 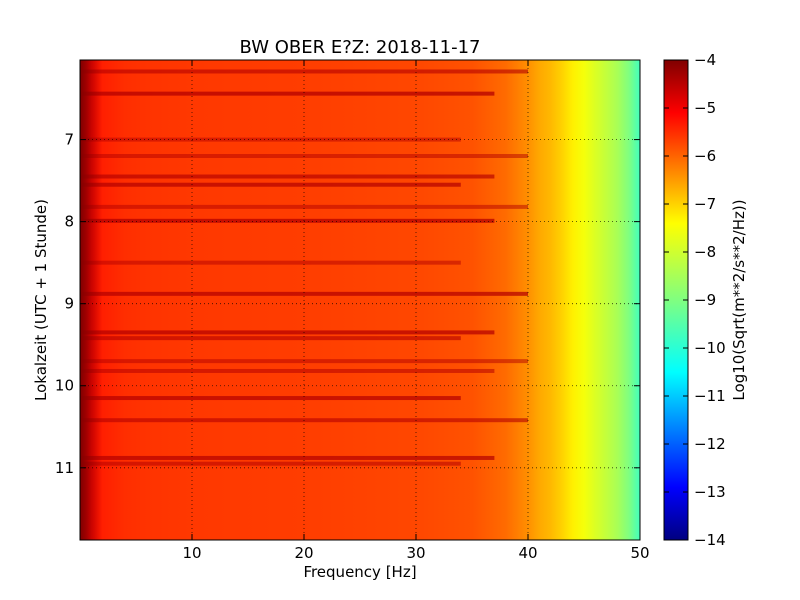 What do you see at coordinates (359, 572) in the screenshot?
I see `x-axis-label: Frequency [Hz]` at bounding box center [359, 572].